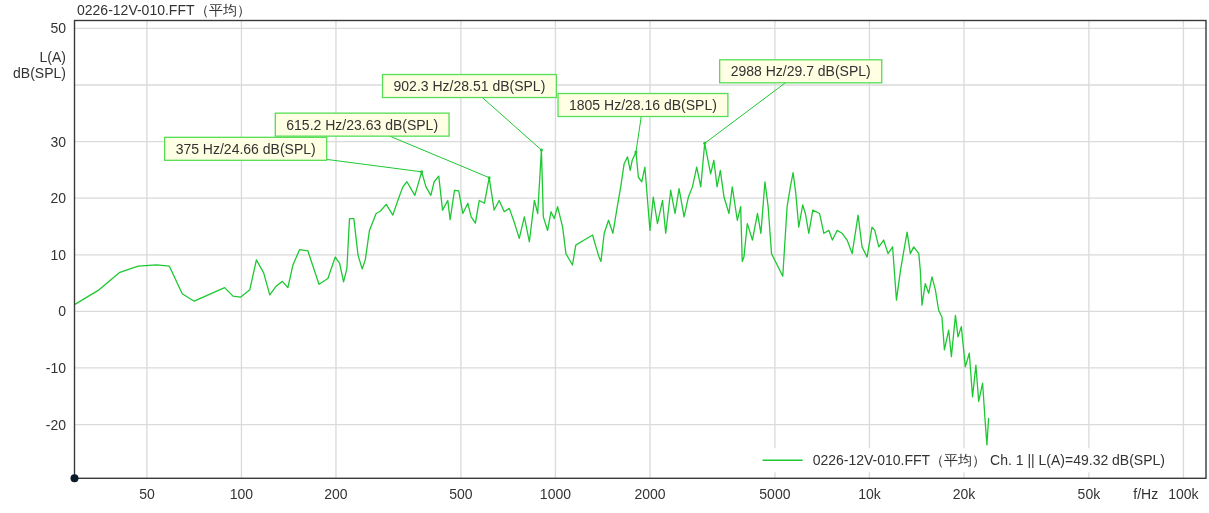  Describe the element at coordinates (800, 71) in the screenshot. I see `annotation: 2988 Hz/29.7 dB(SPL)` at that location.